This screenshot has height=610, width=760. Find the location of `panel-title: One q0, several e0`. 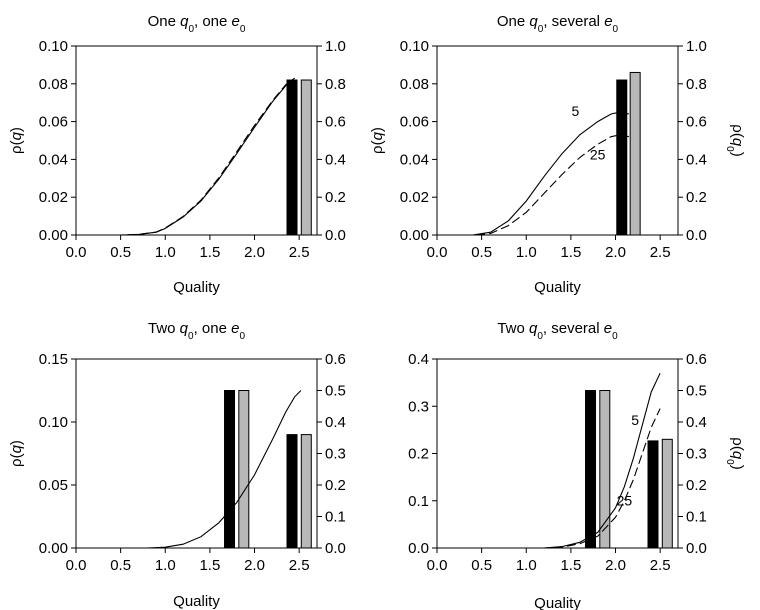

panel-title: One q0, several e0 is located at coordinates (558, 24).